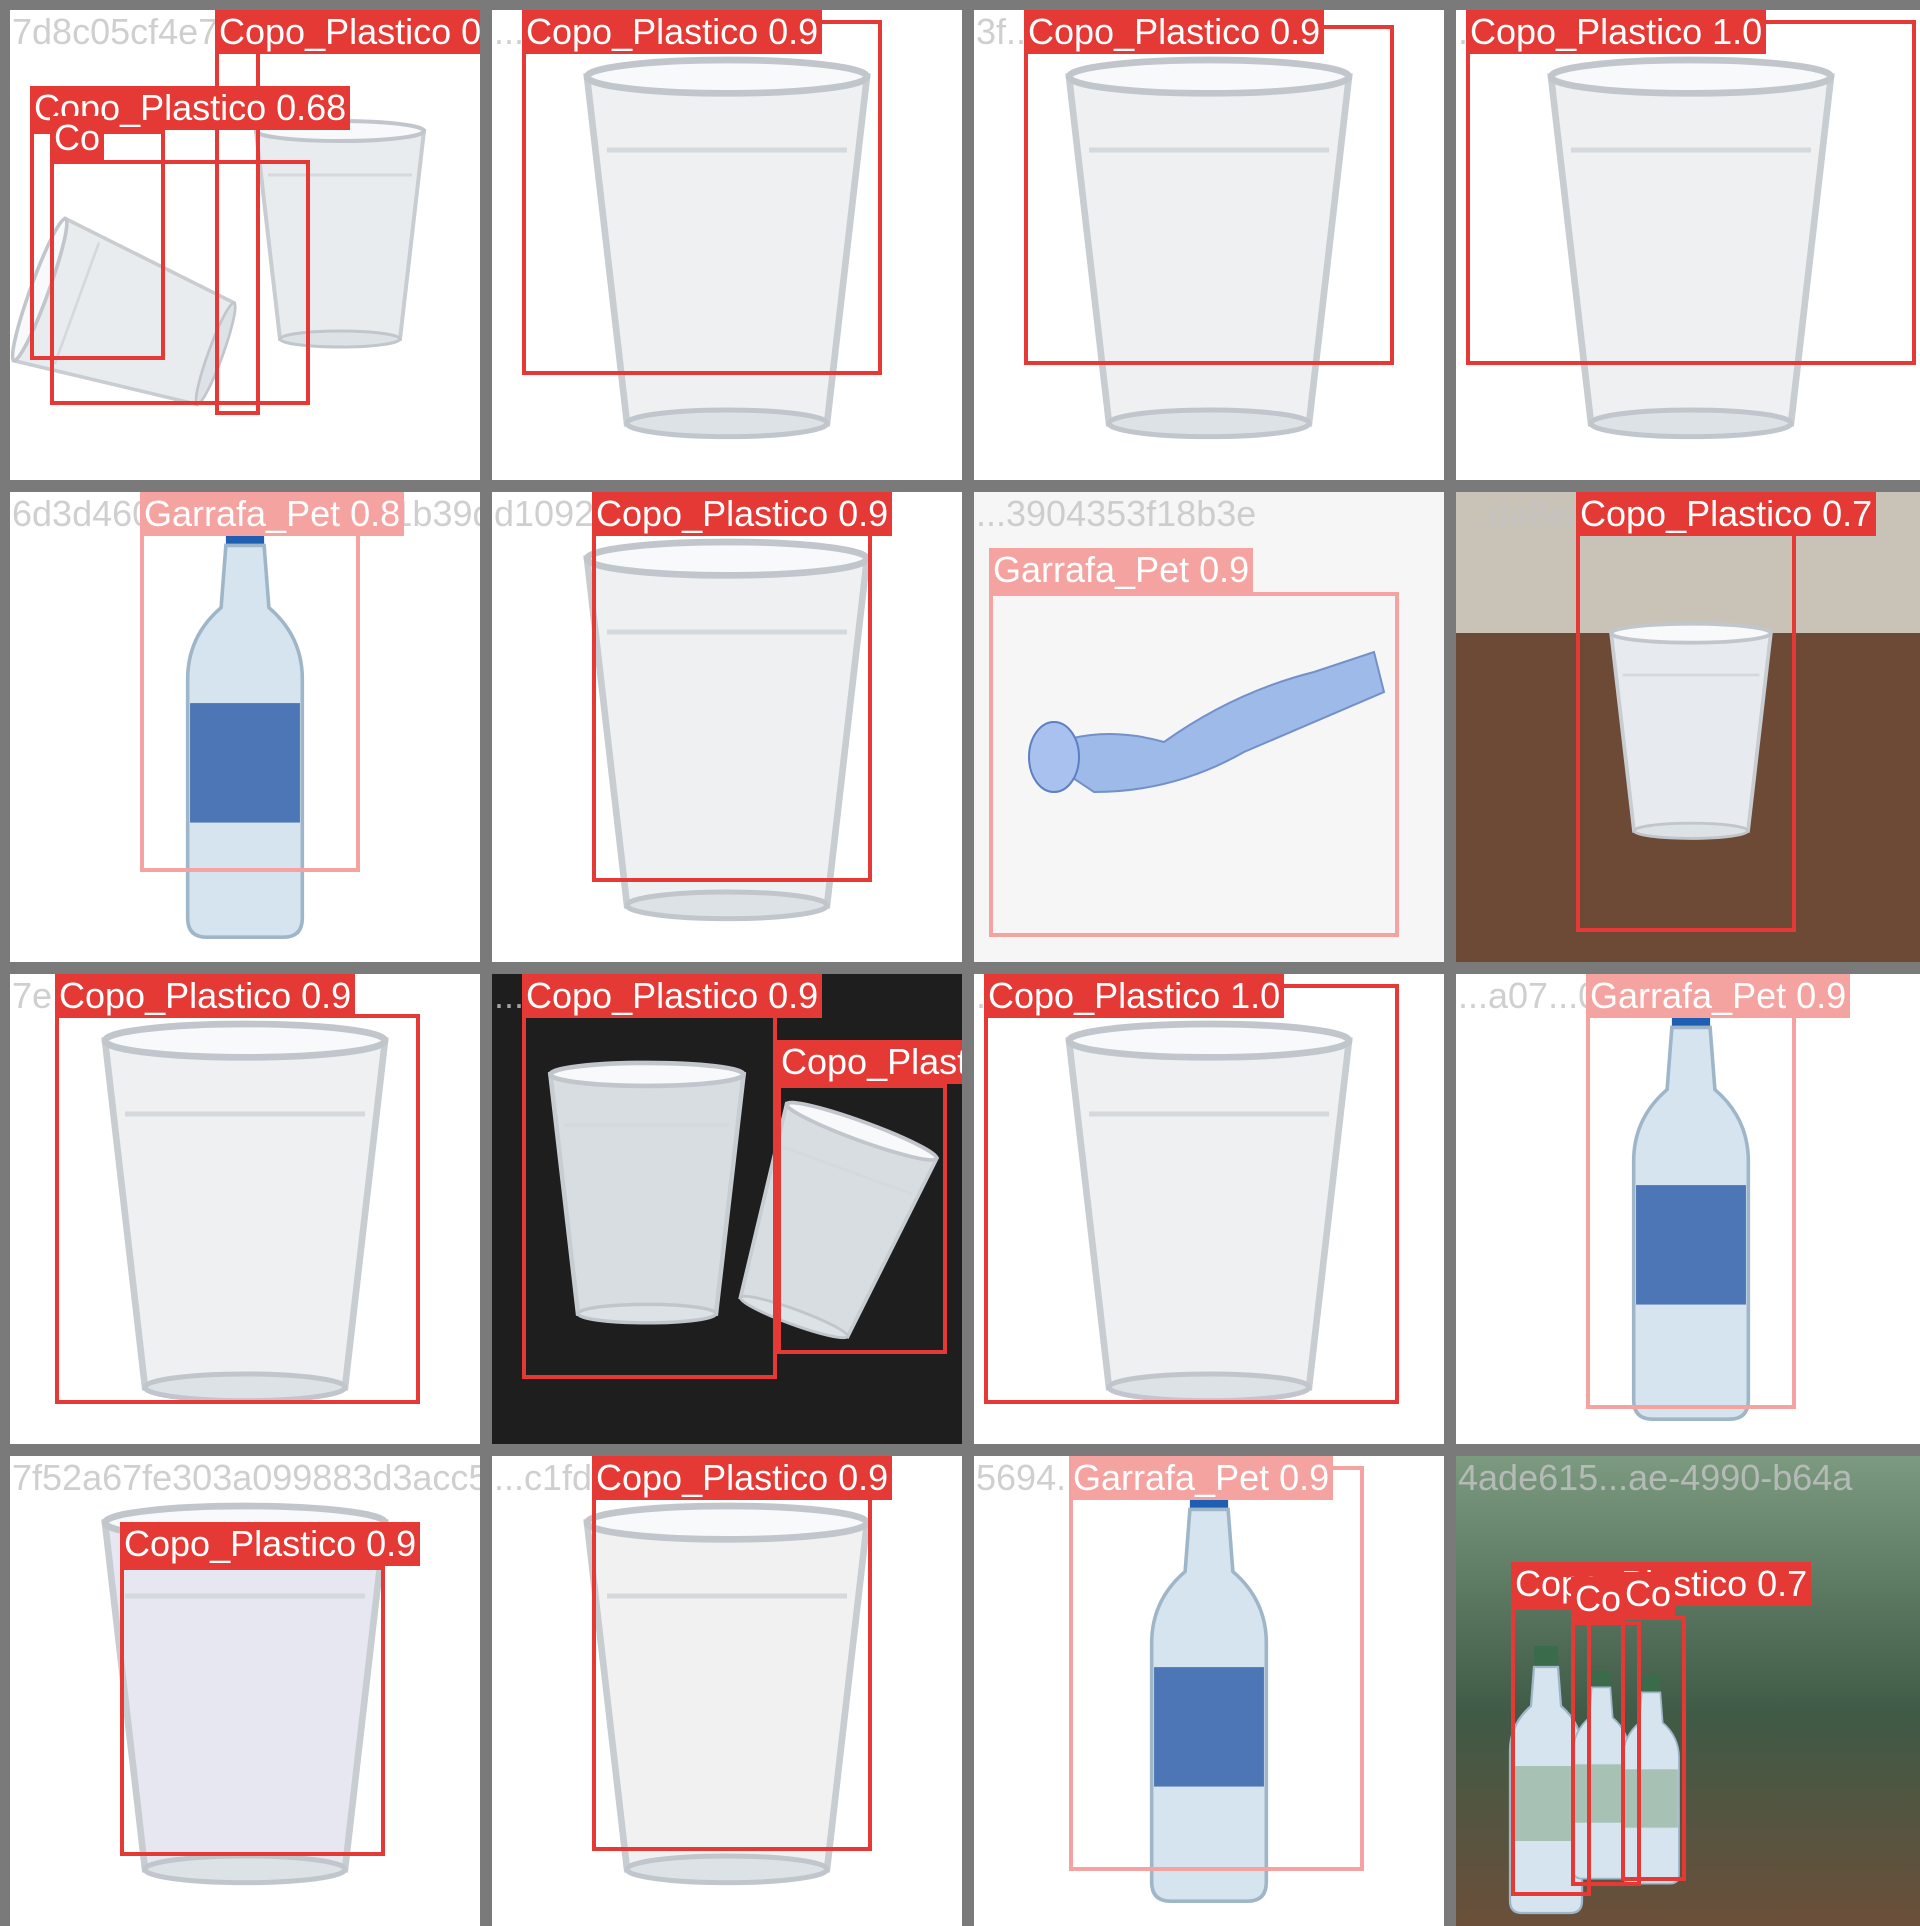 The image size is (1920, 1926). I want to click on image-tile: ...c1fd Copo_Plastico 0.9, so click(727, 1691).